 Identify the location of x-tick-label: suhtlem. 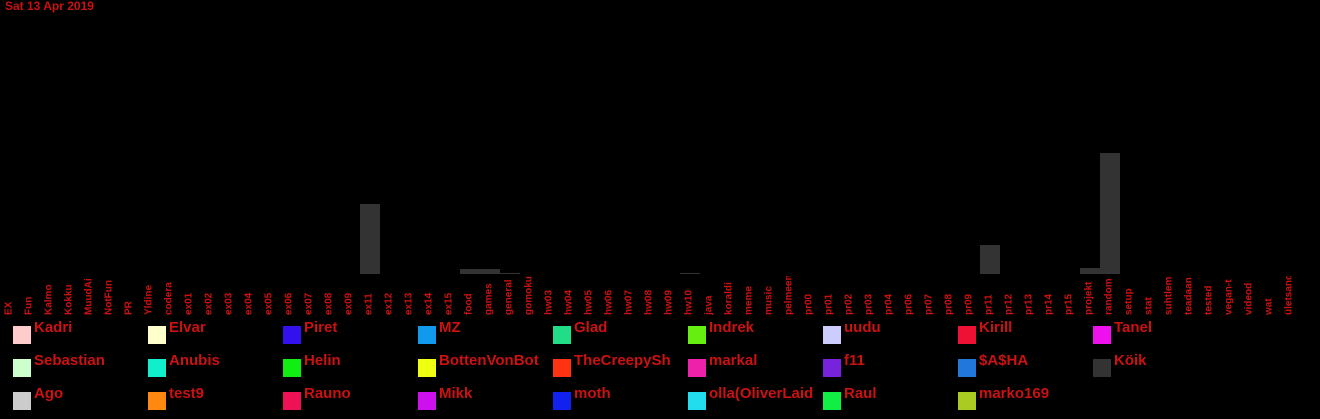
(1169, 296).